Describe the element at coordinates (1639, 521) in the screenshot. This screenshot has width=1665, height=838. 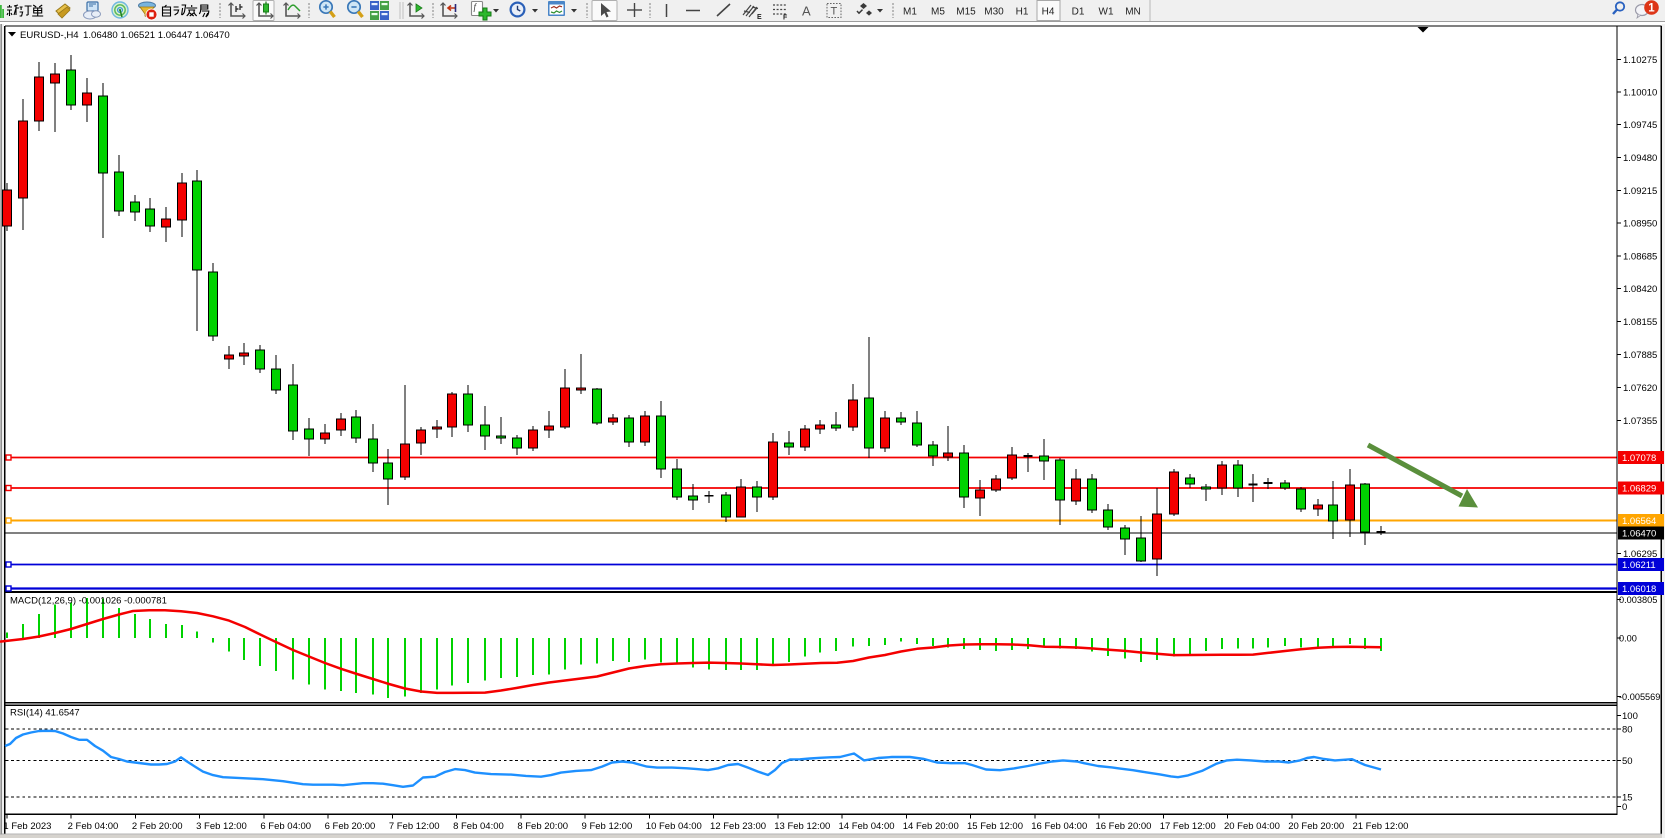
I see `svg-text: 1.06564` at that location.